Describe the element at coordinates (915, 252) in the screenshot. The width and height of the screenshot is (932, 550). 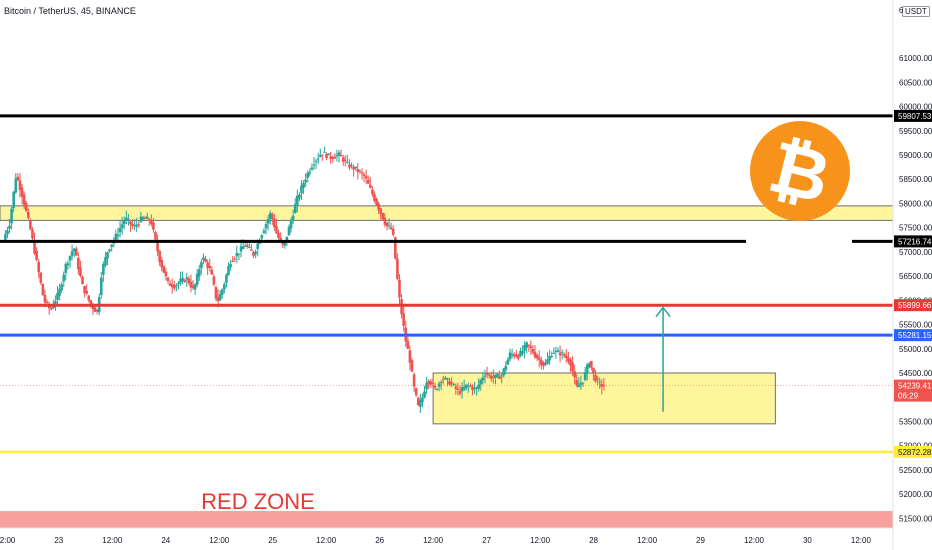
I see `y-tick-label: 57000.00` at that location.